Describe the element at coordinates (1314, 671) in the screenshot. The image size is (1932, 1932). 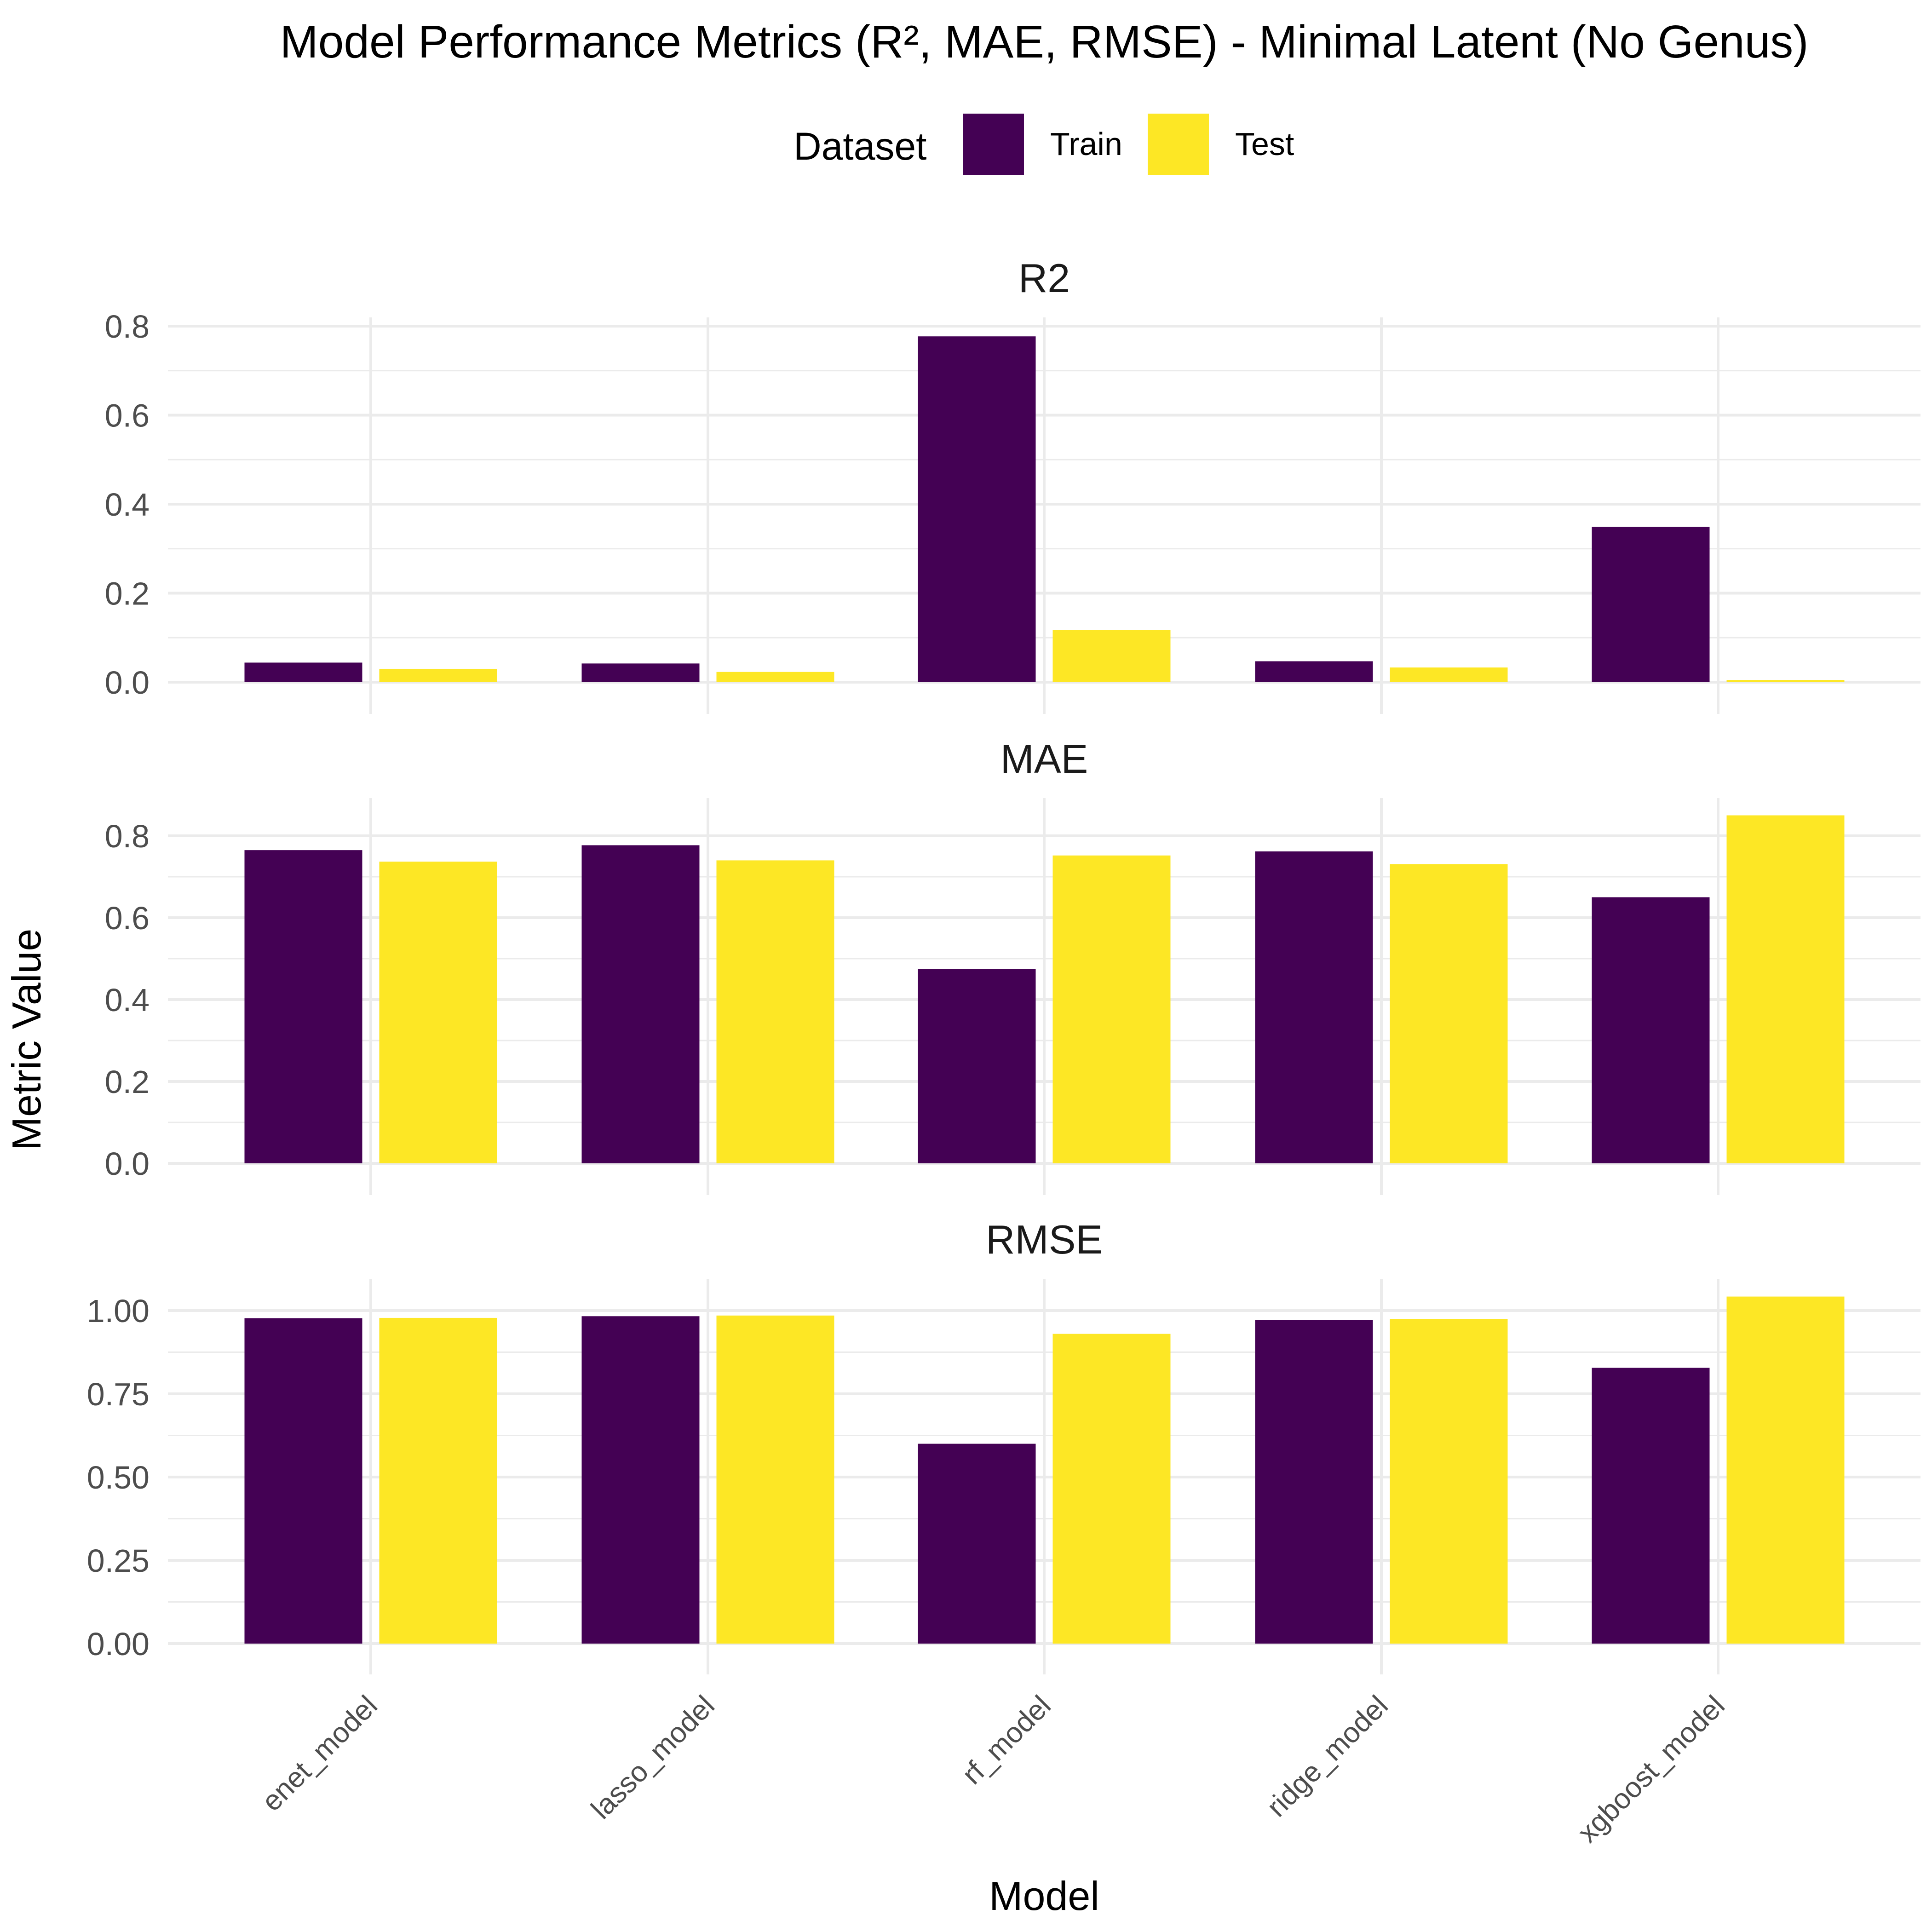
I see `bar-r2-train-ridge_model` at that location.